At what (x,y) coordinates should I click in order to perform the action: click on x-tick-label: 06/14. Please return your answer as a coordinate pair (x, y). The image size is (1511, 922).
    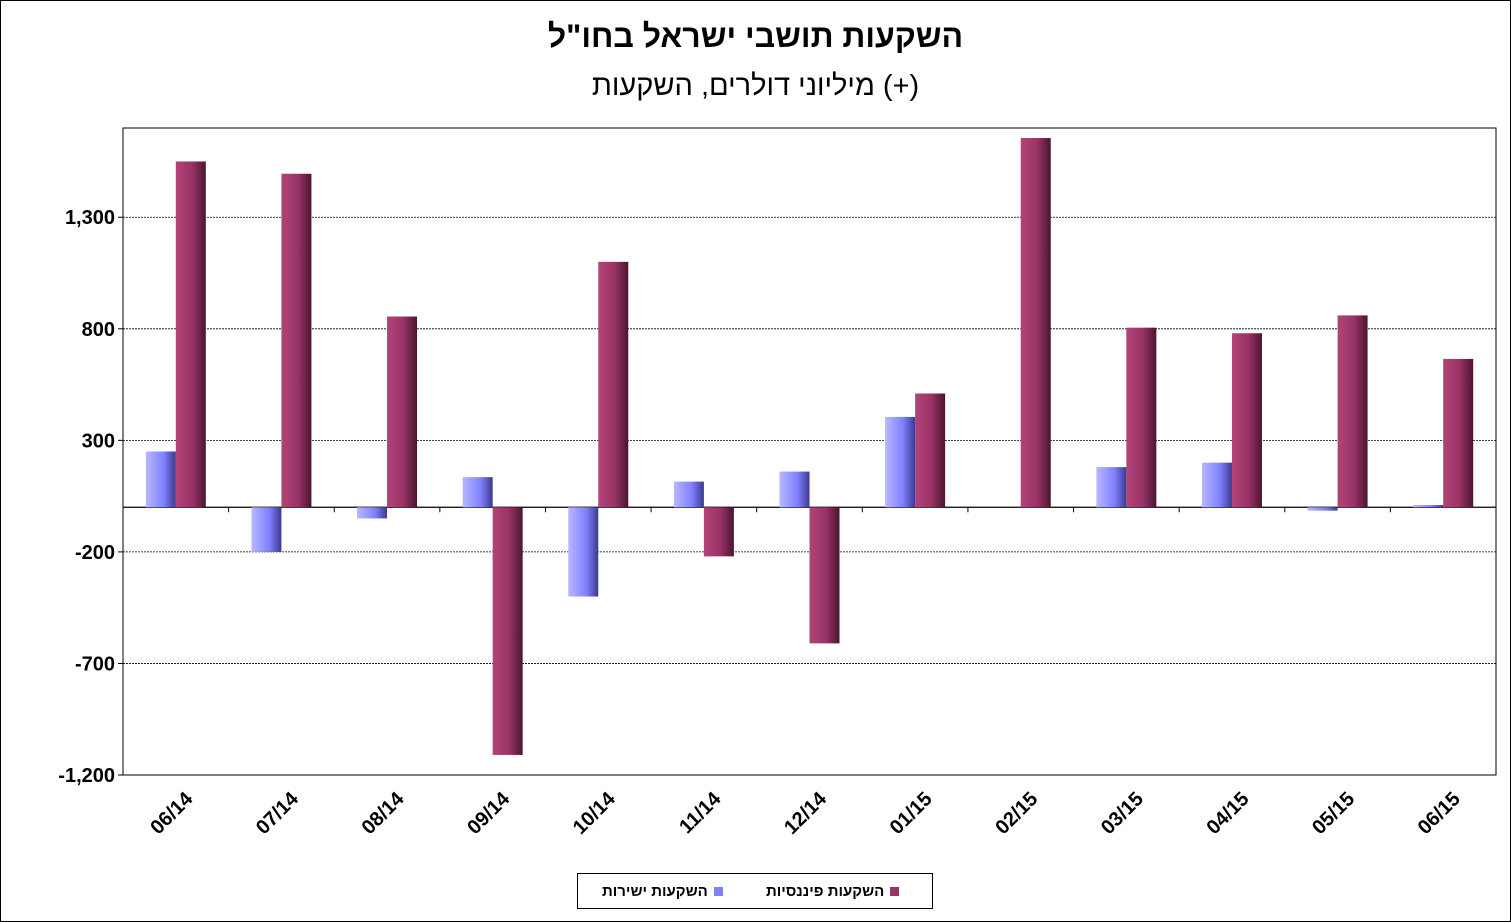
    Looking at the image, I should click on (172, 813).